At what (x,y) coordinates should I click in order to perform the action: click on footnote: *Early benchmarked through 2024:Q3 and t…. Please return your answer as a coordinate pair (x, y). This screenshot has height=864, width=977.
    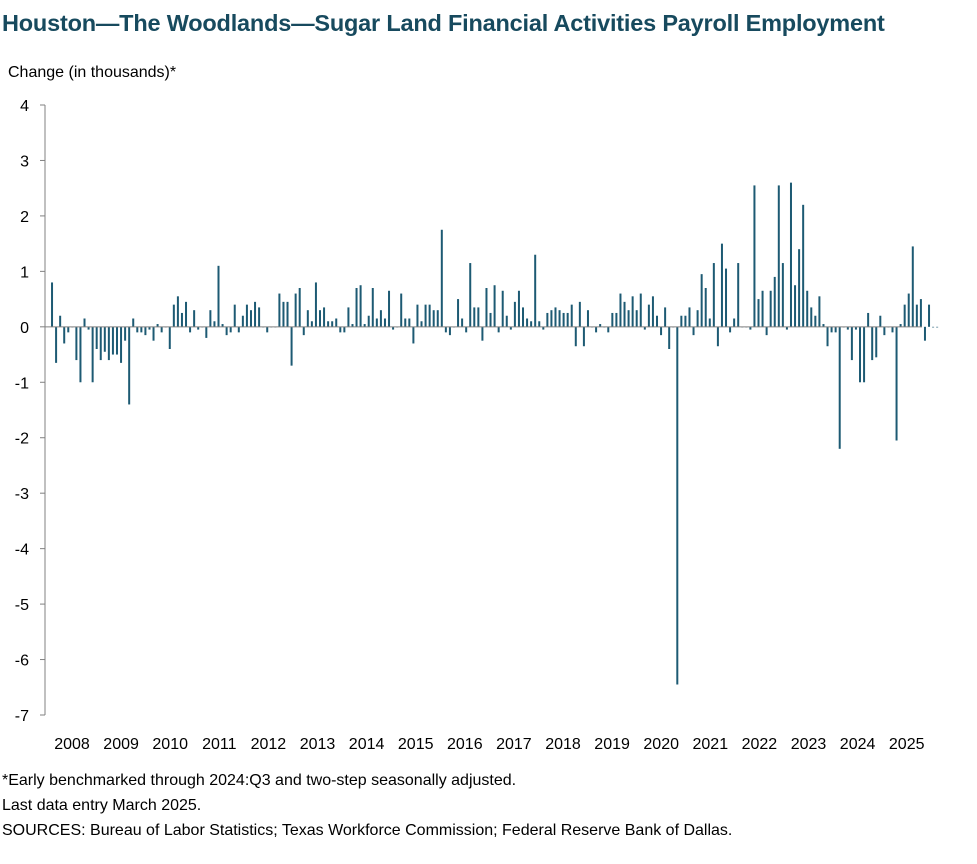
    Looking at the image, I should click on (259, 780).